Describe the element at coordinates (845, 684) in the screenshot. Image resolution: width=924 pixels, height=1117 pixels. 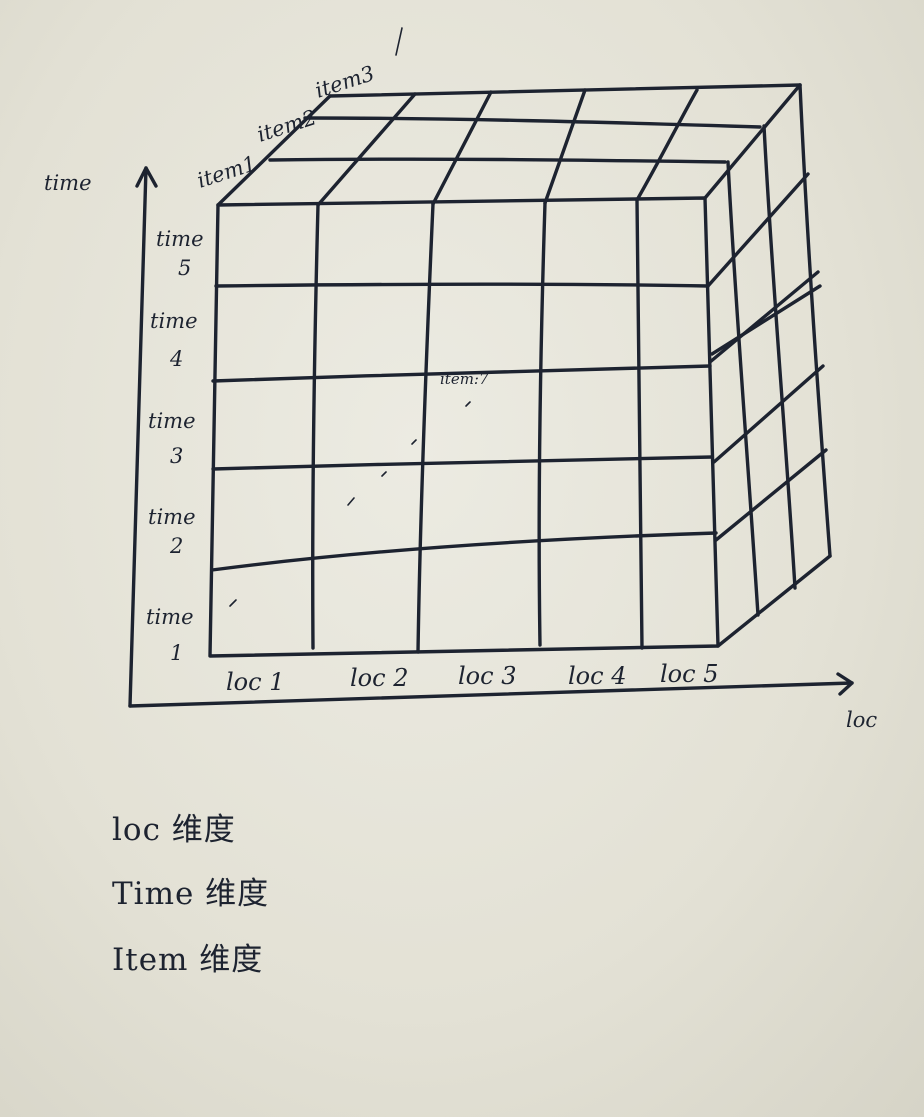
I see `loc-axis-arrowhead` at that location.